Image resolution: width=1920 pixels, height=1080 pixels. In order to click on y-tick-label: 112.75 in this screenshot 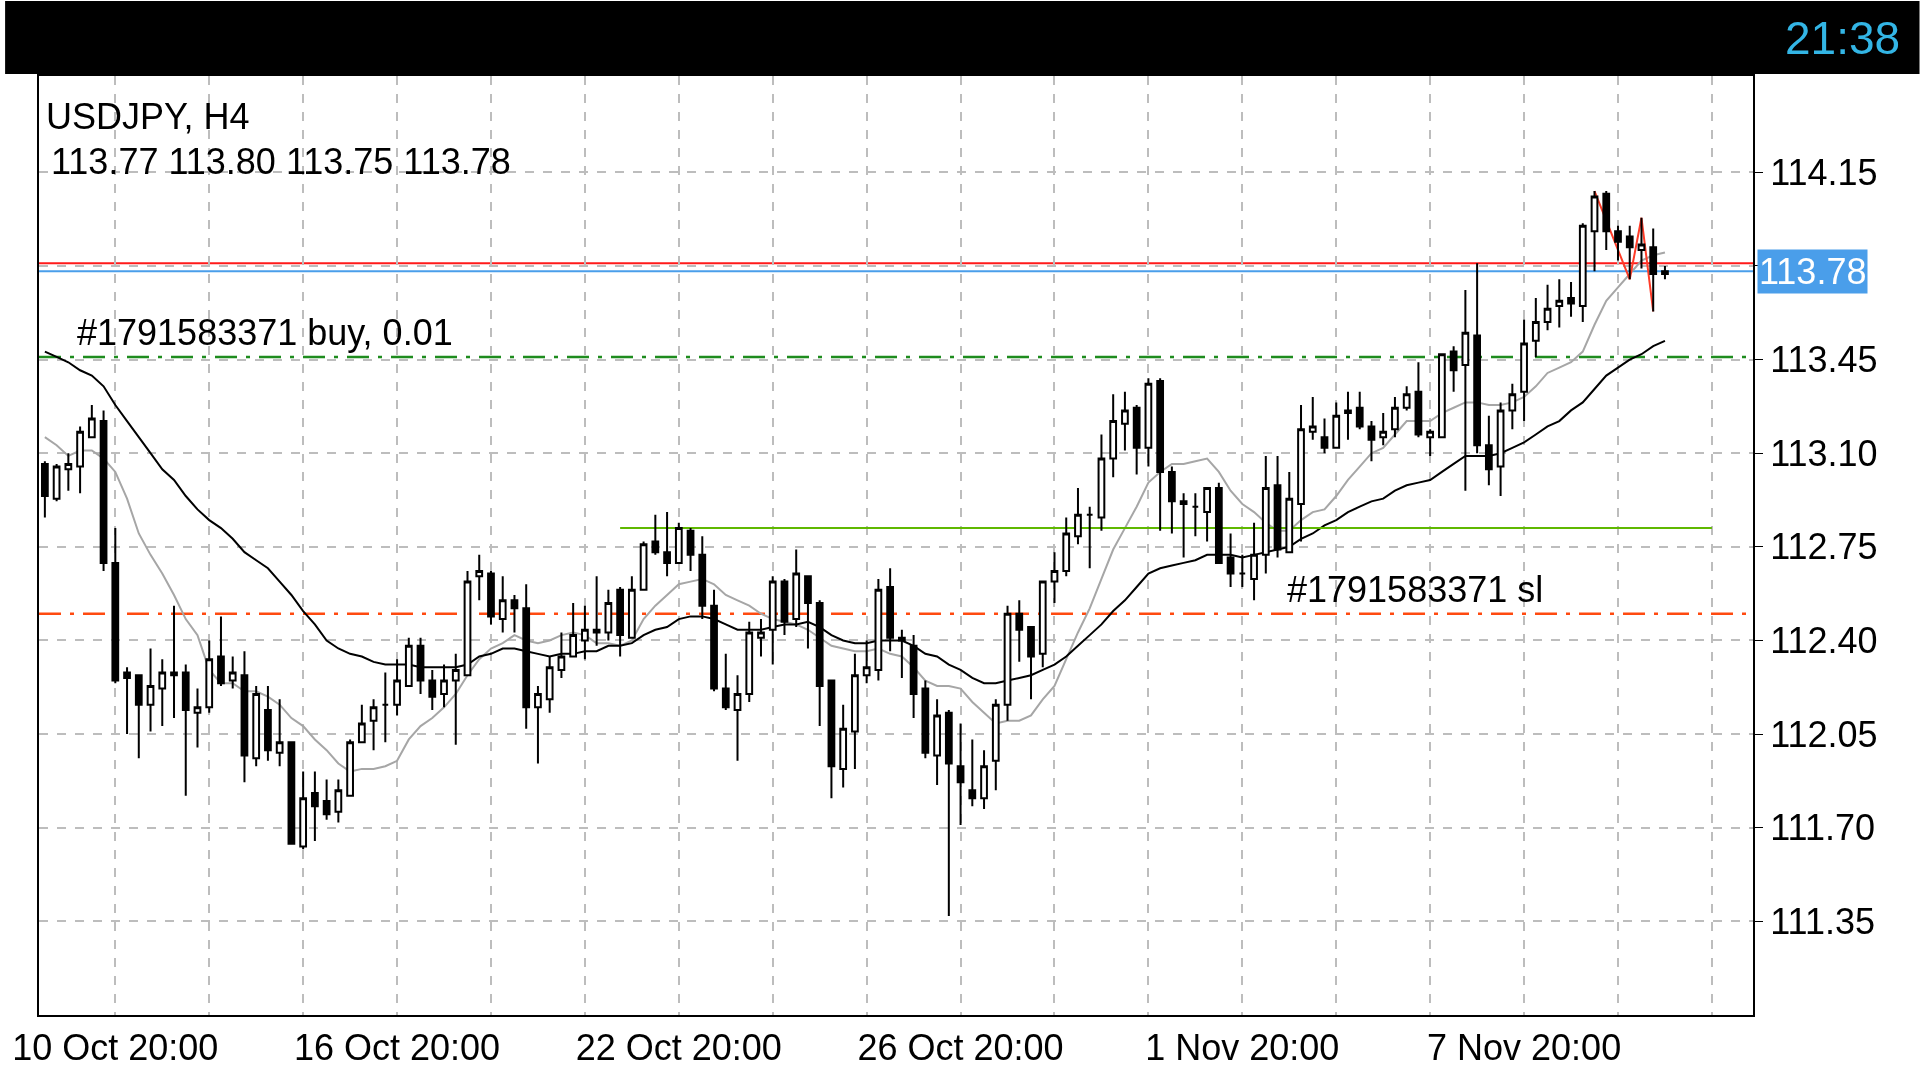, I will do `click(1824, 547)`.